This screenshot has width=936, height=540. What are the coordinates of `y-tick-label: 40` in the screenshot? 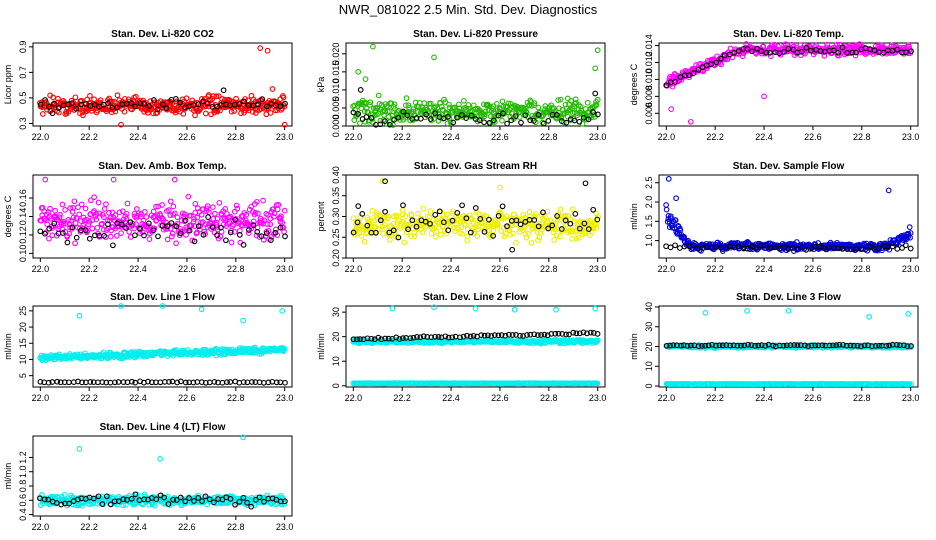 It's located at (649, 307).